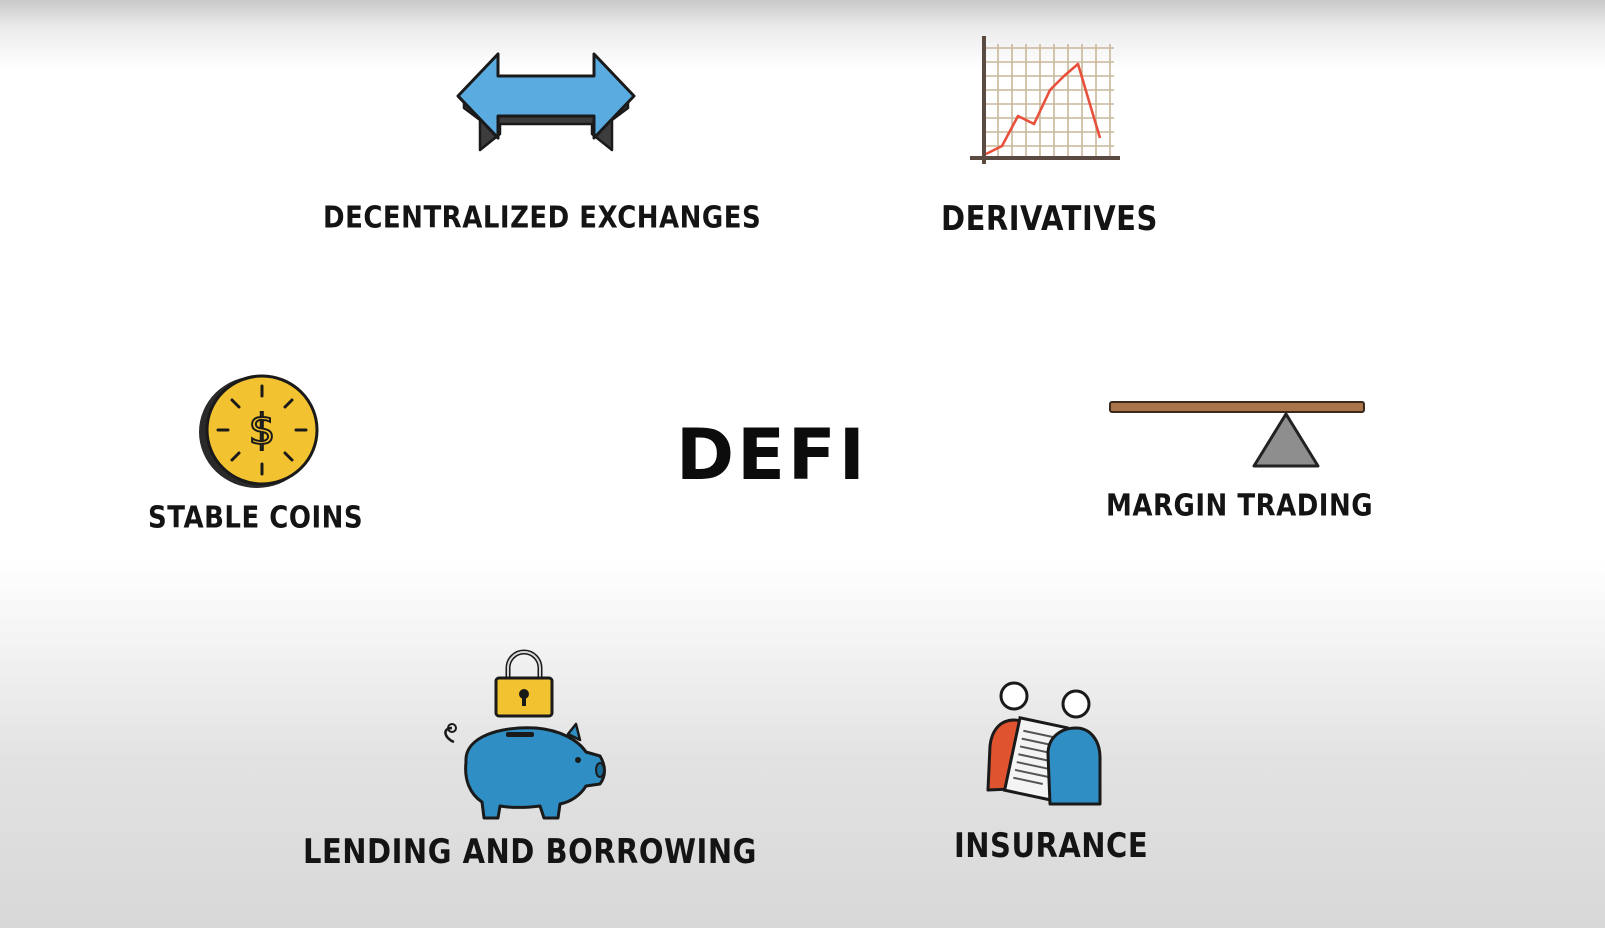 This screenshot has width=1605, height=928. Describe the element at coordinates (256, 518) in the screenshot. I see `stable-coins-label: STABLE COINS` at that location.